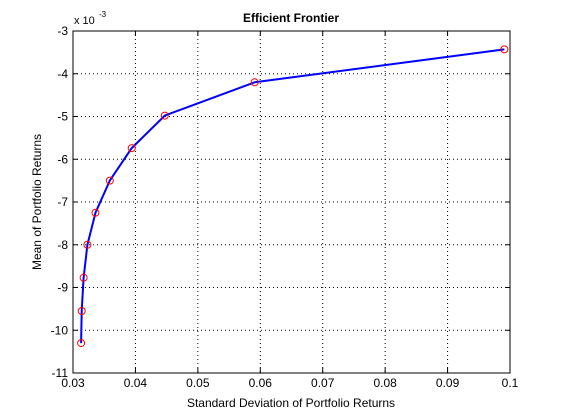 Image resolution: width=561 pixels, height=420 pixels. Describe the element at coordinates (60, 373) in the screenshot. I see `y-tick-label: -11` at that location.